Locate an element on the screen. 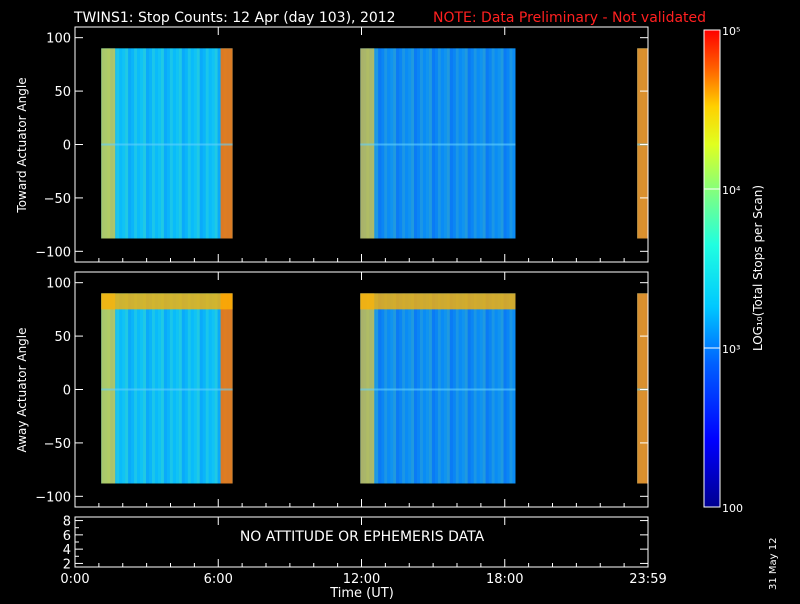 This screenshot has width=800, height=604. colorbar-ticks: 100 10³ 10⁴ 10⁵ is located at coordinates (723, 270).